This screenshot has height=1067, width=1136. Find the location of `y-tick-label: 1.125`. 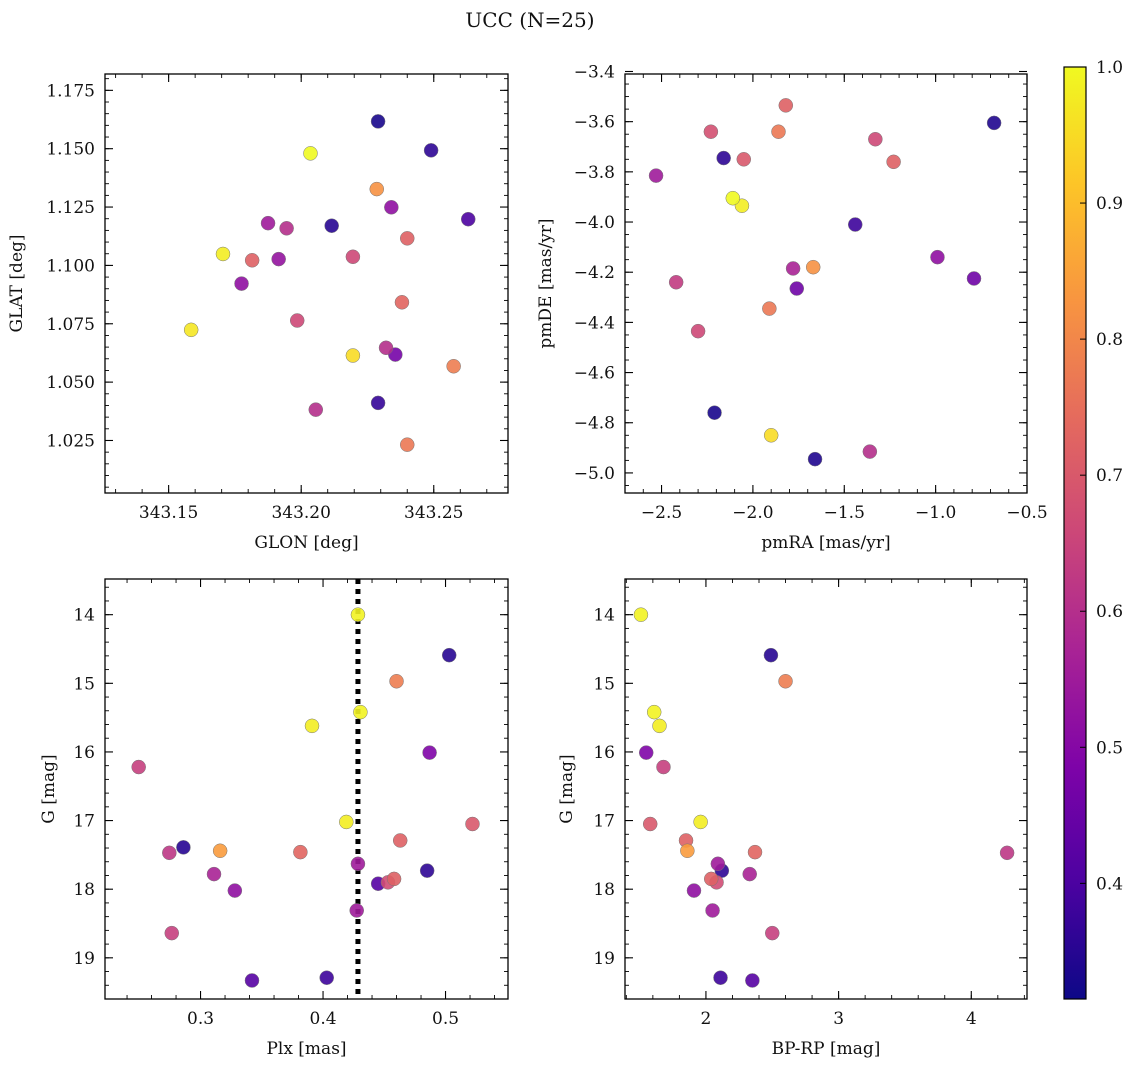

y-tick-label: 1.125 is located at coordinates (70, 208).